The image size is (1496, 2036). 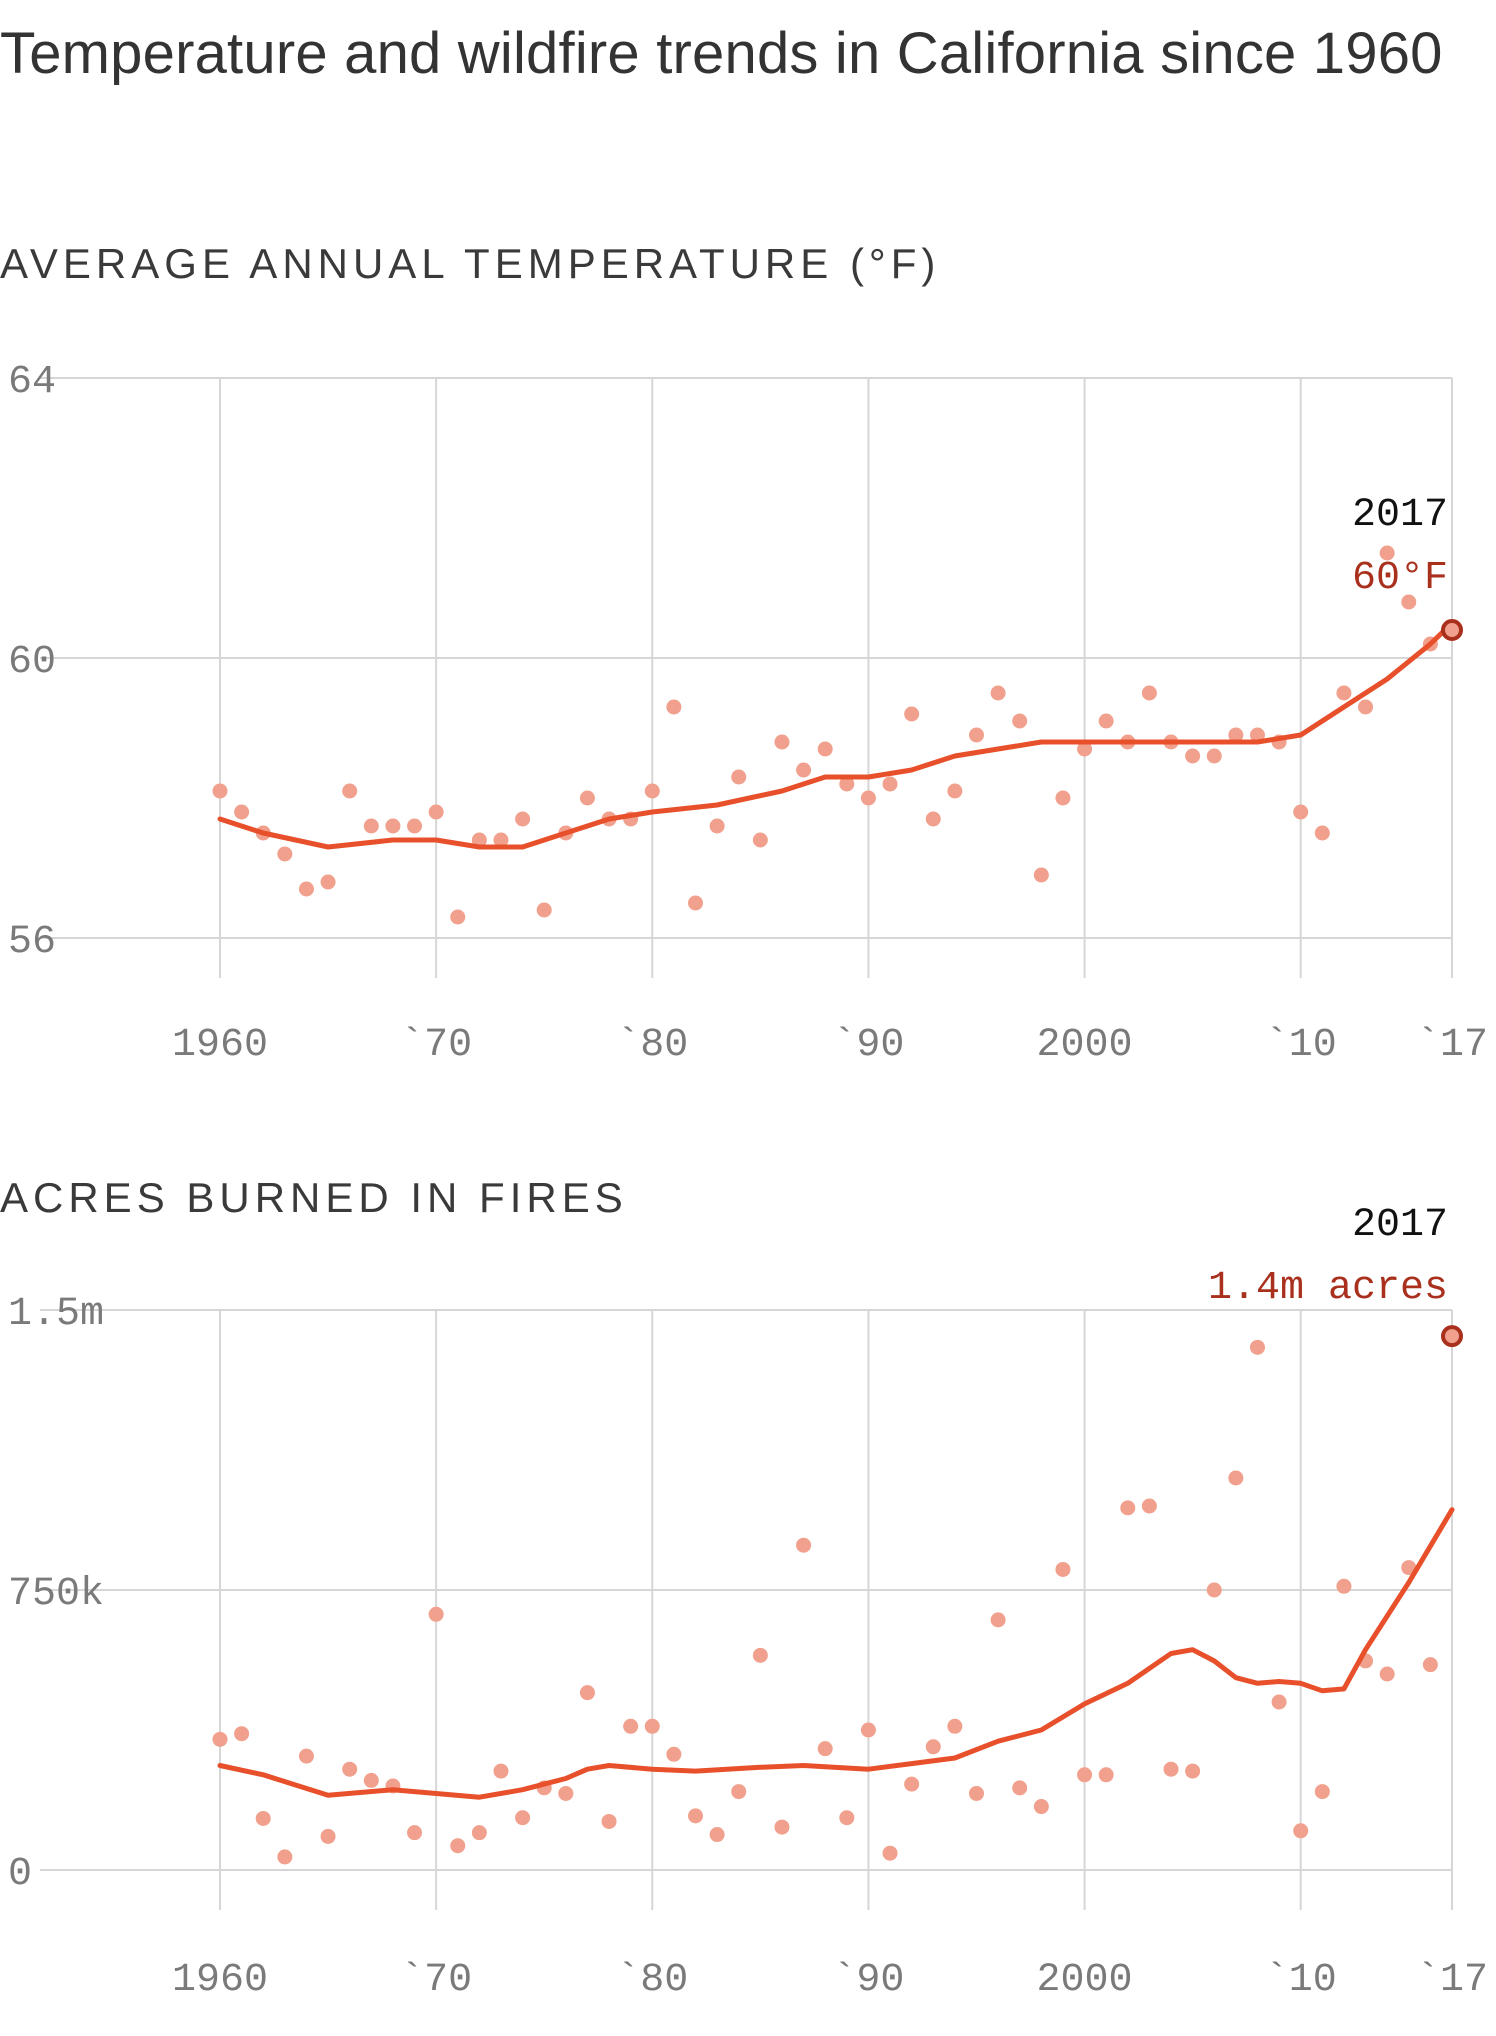 I want to click on highlight-point, so click(x=1452, y=1336).